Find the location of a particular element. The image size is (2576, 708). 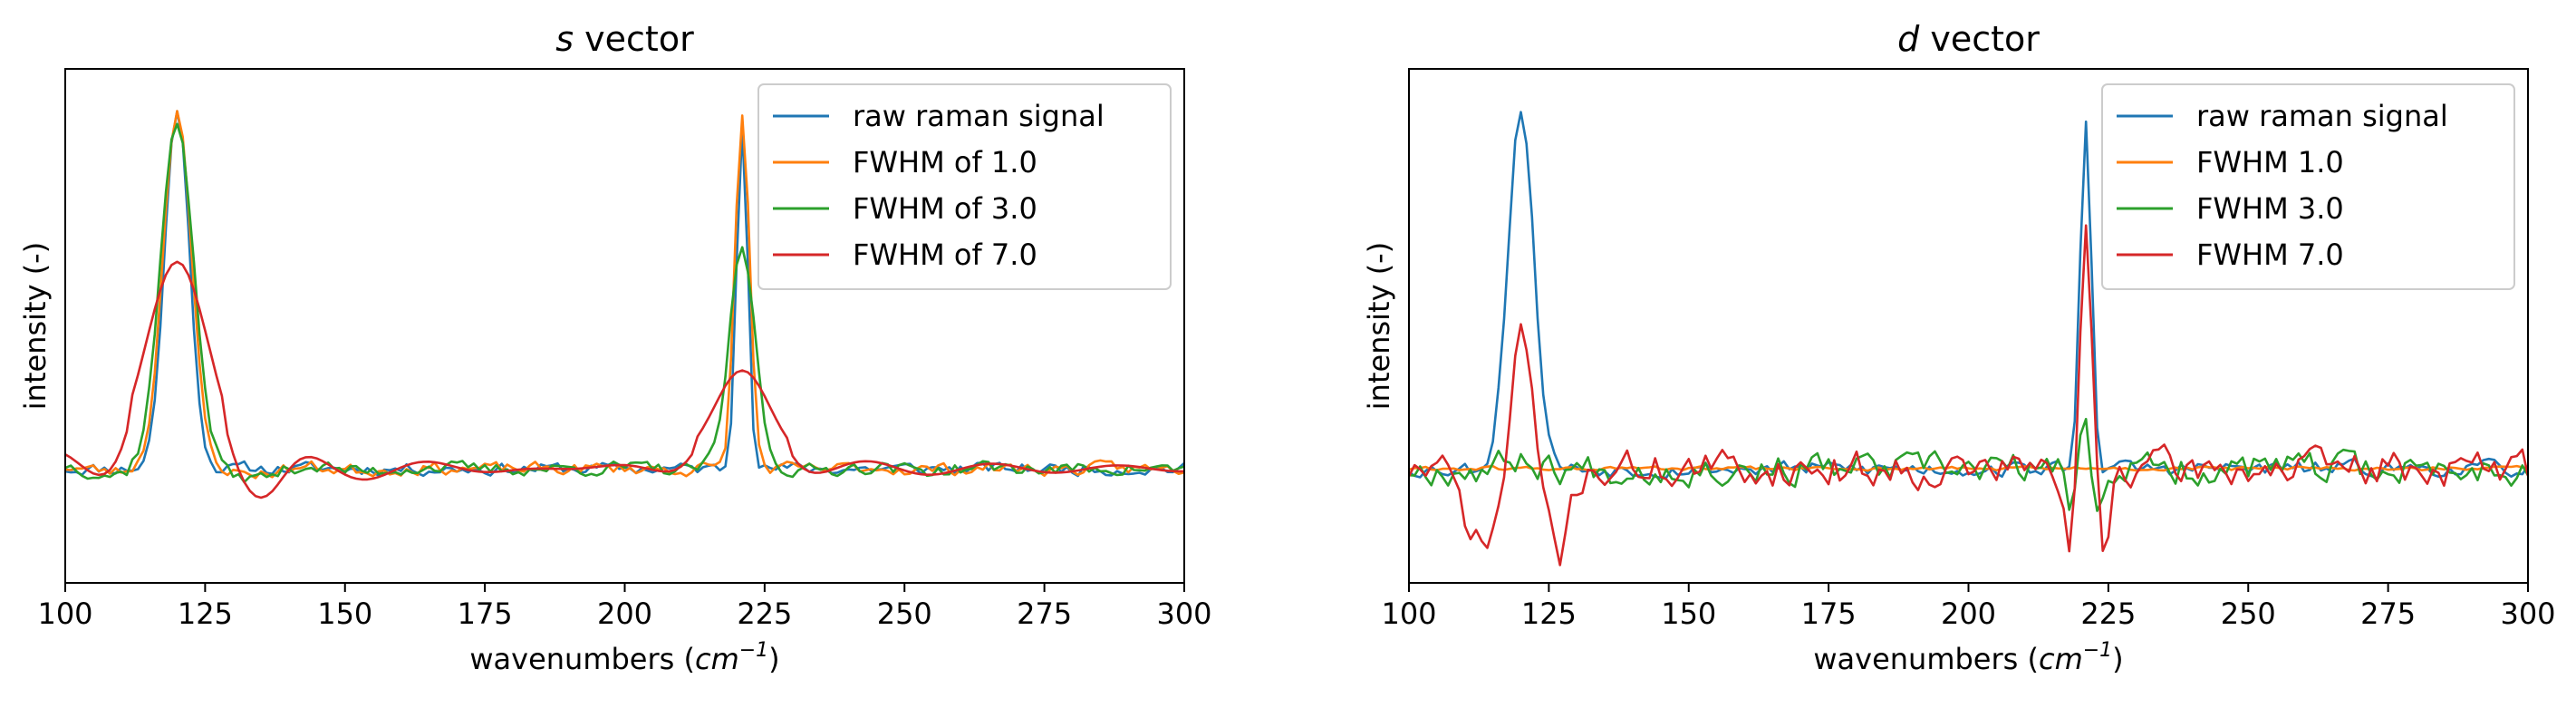

chart-title: s vector is located at coordinates (624, 39).